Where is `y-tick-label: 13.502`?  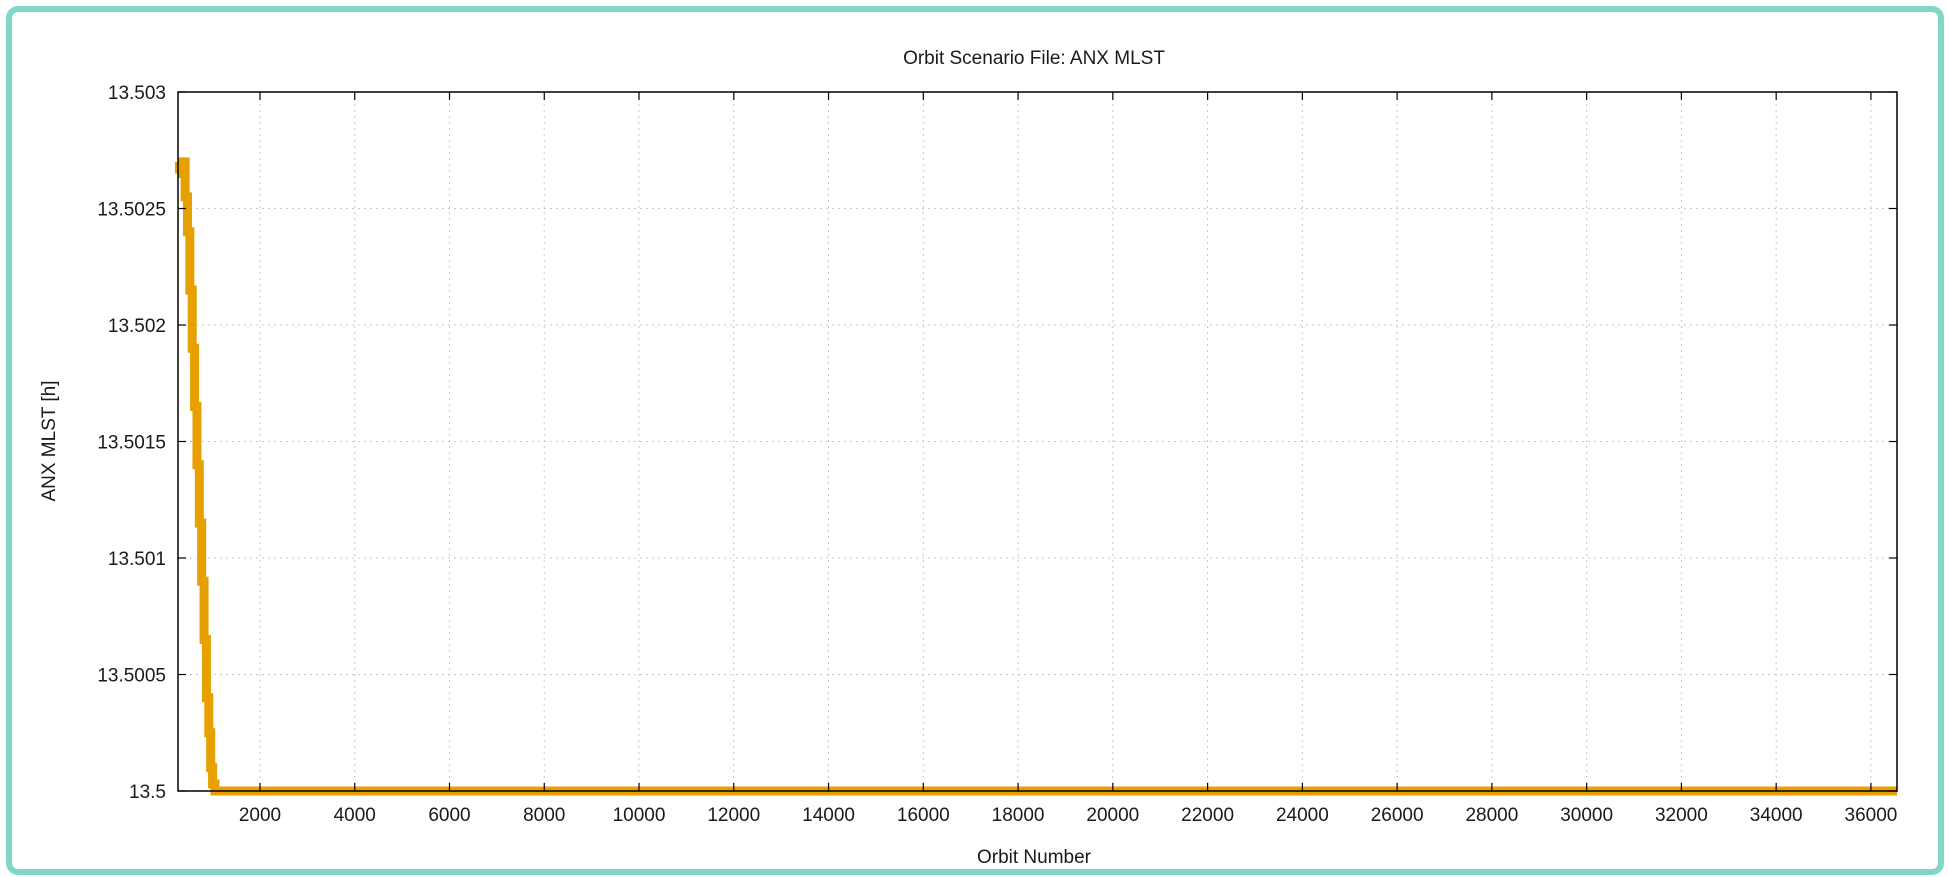
y-tick-label: 13.502 is located at coordinates (137, 326).